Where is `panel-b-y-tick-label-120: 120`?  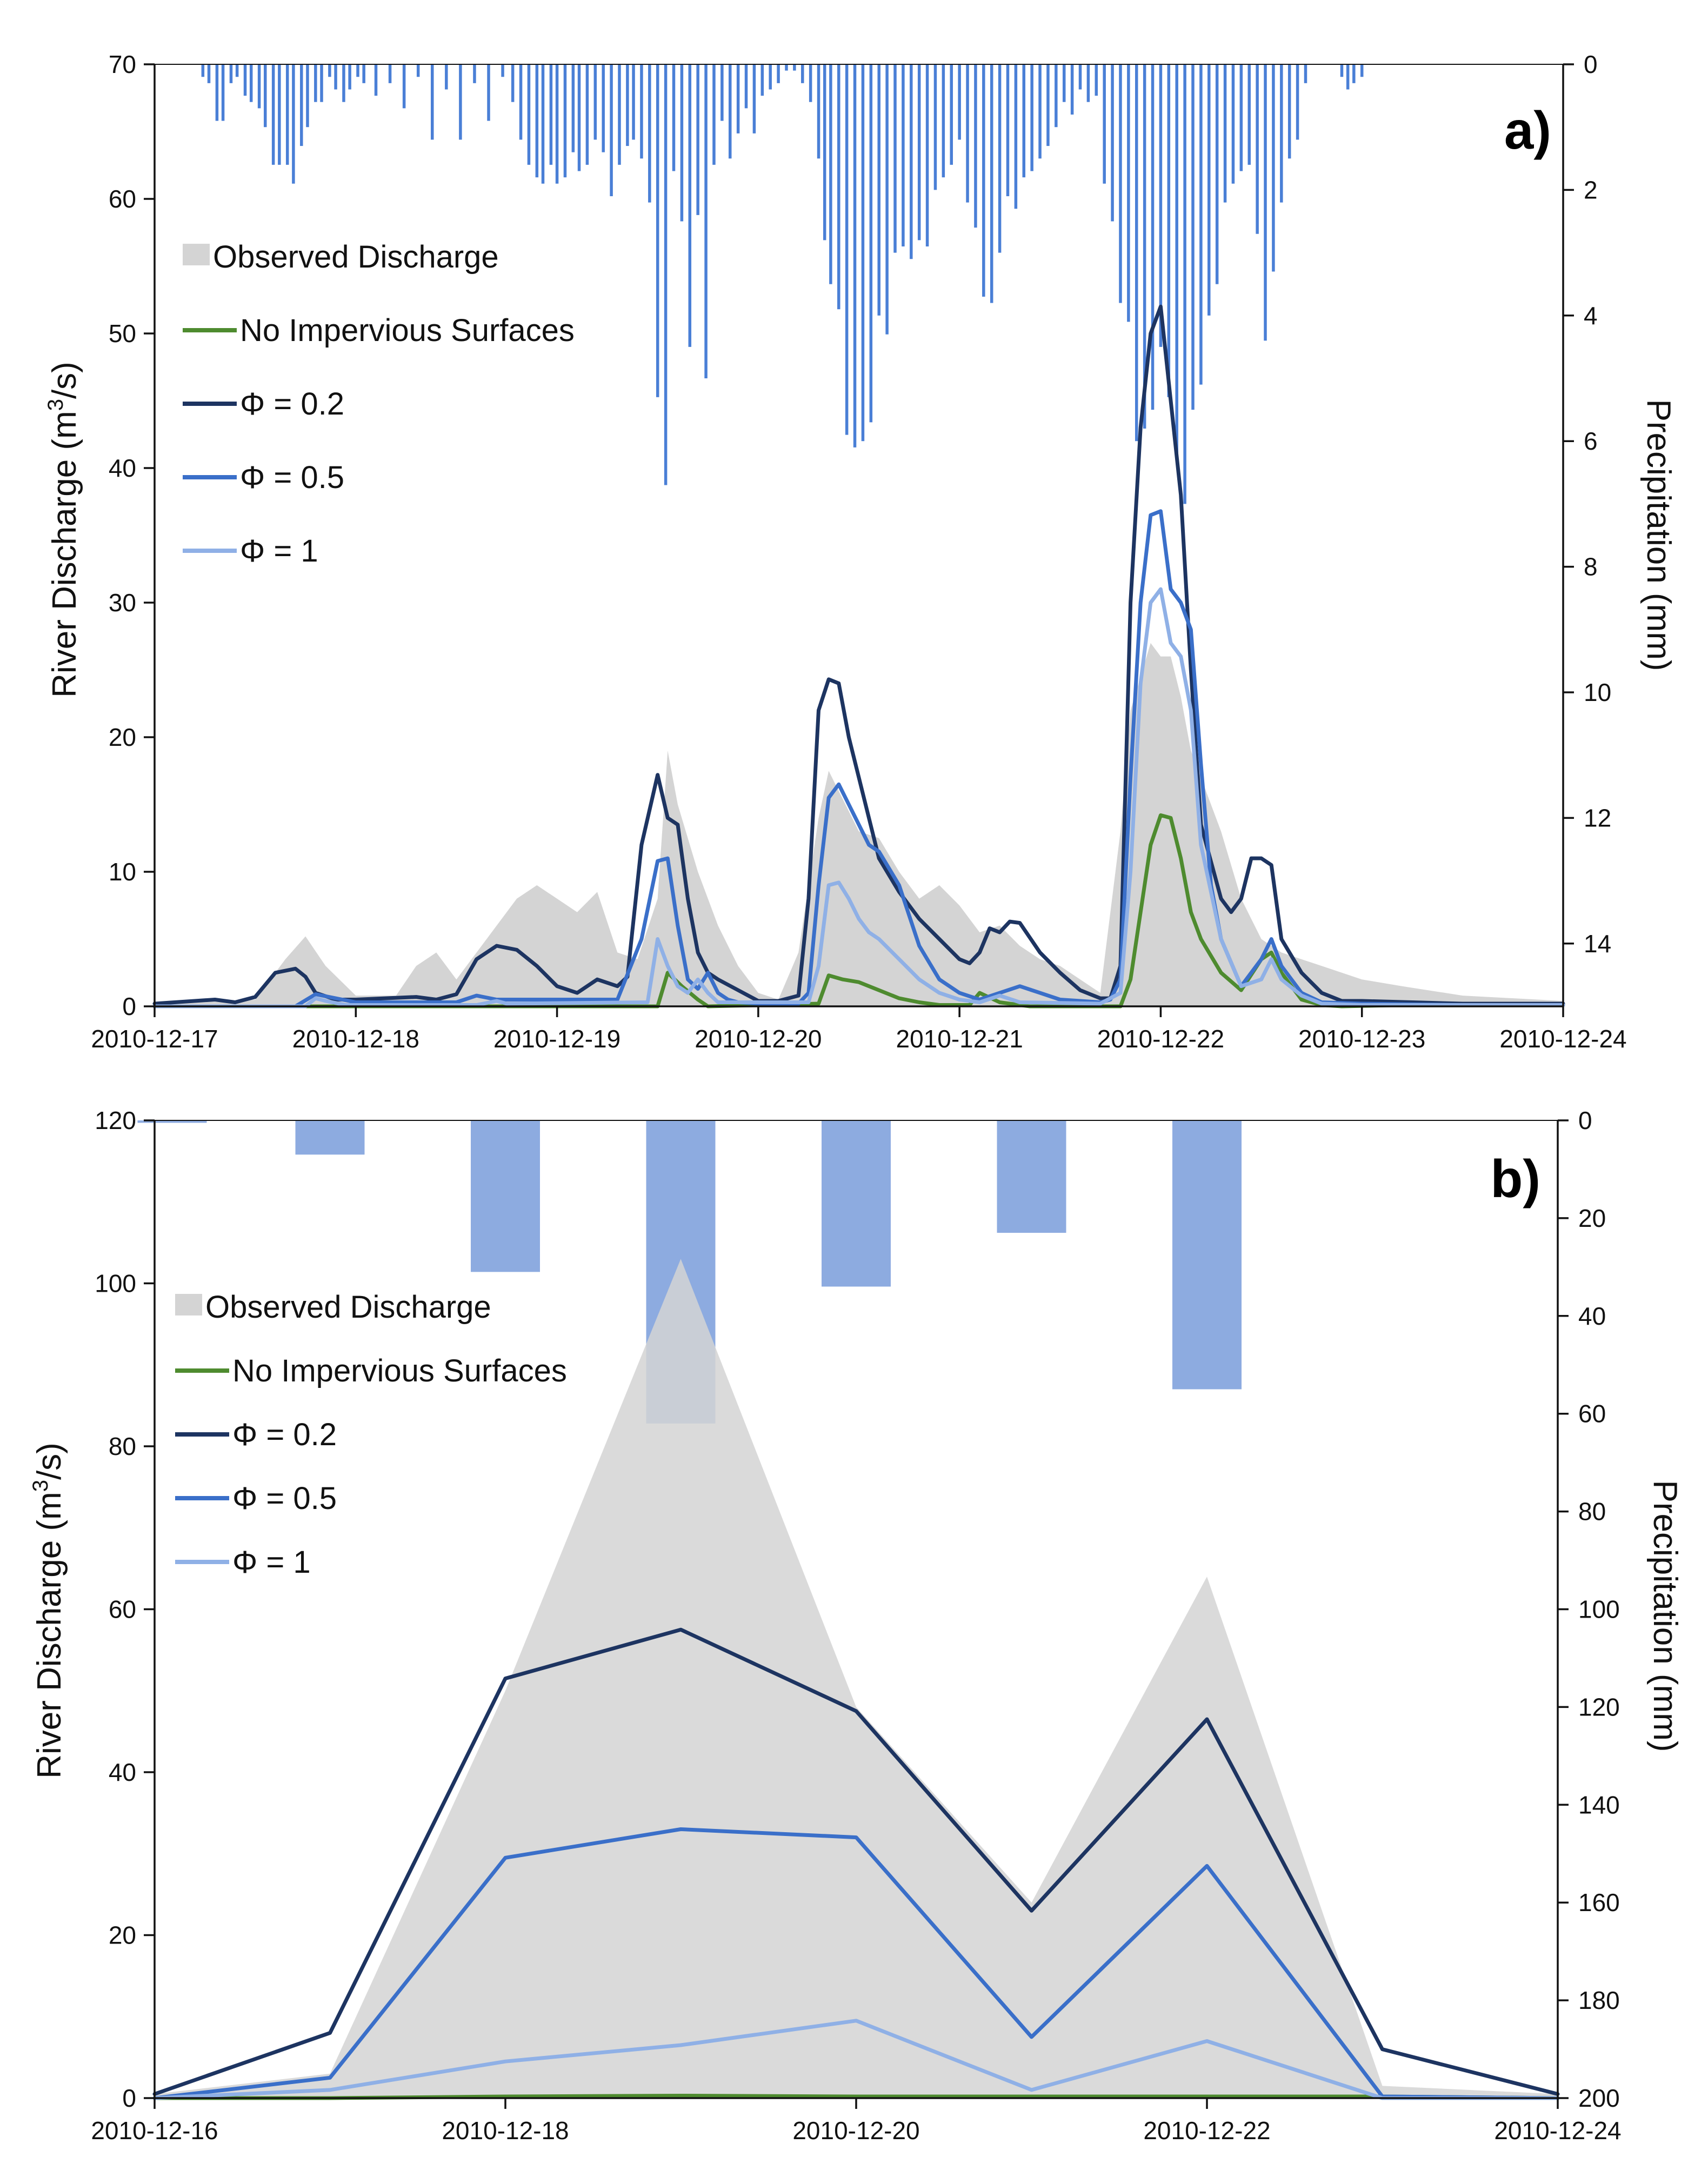
panel-b-y-tick-label-120: 120 is located at coordinates (116, 1120).